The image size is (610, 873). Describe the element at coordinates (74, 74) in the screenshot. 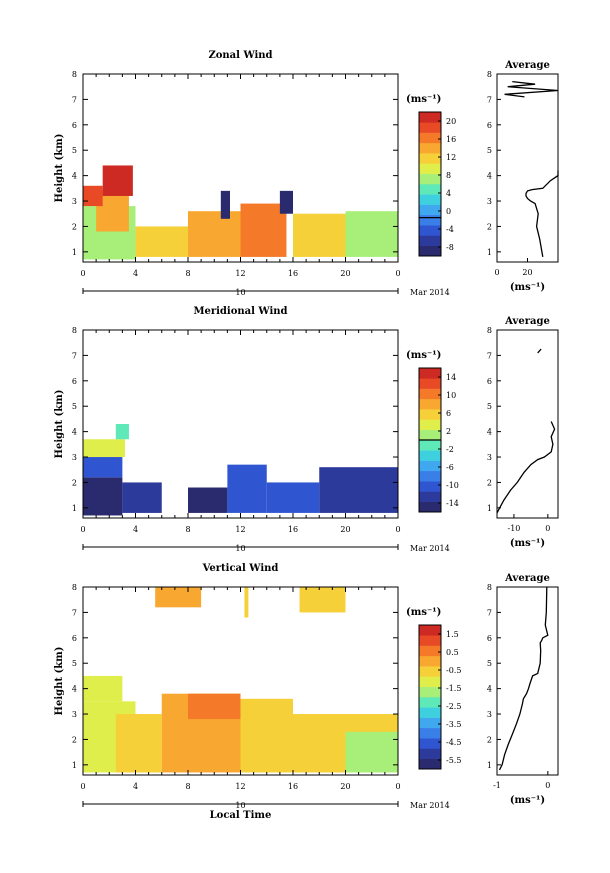

I see `y-tick-label: 8` at that location.